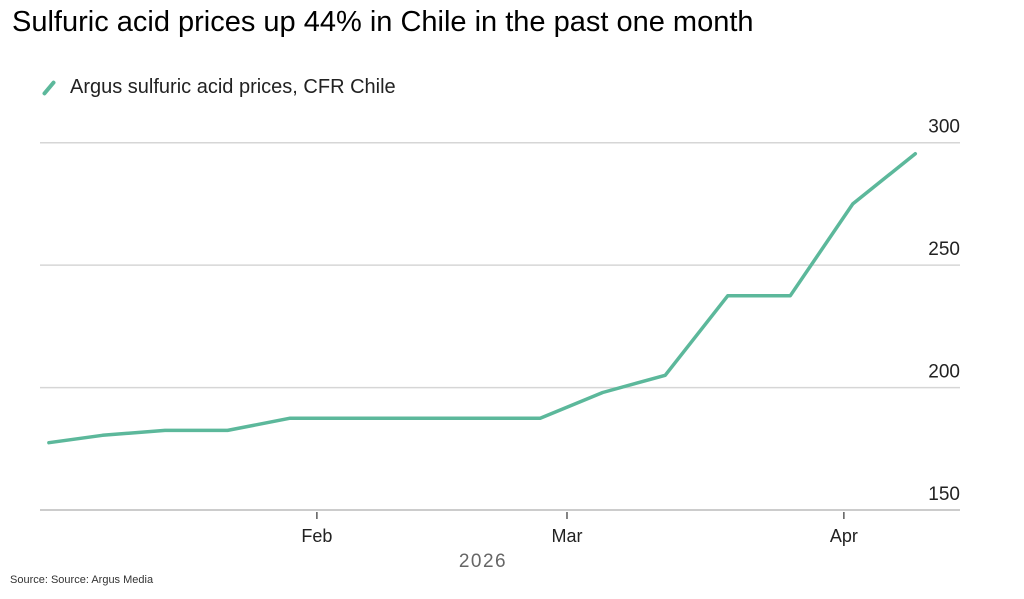 Image resolution: width=1024 pixels, height=599 pixels. I want to click on x-axis-label: 2026, so click(483, 561).